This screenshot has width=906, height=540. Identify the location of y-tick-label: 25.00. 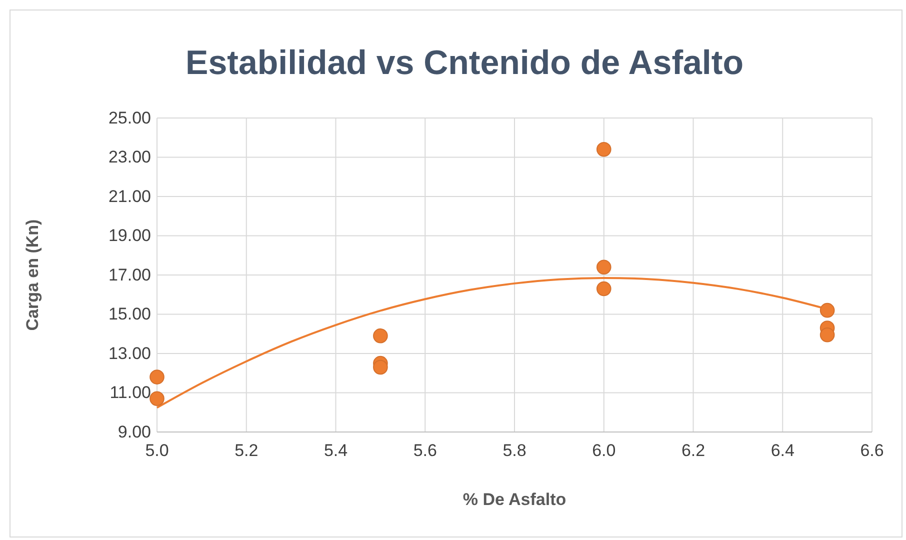
(129, 118).